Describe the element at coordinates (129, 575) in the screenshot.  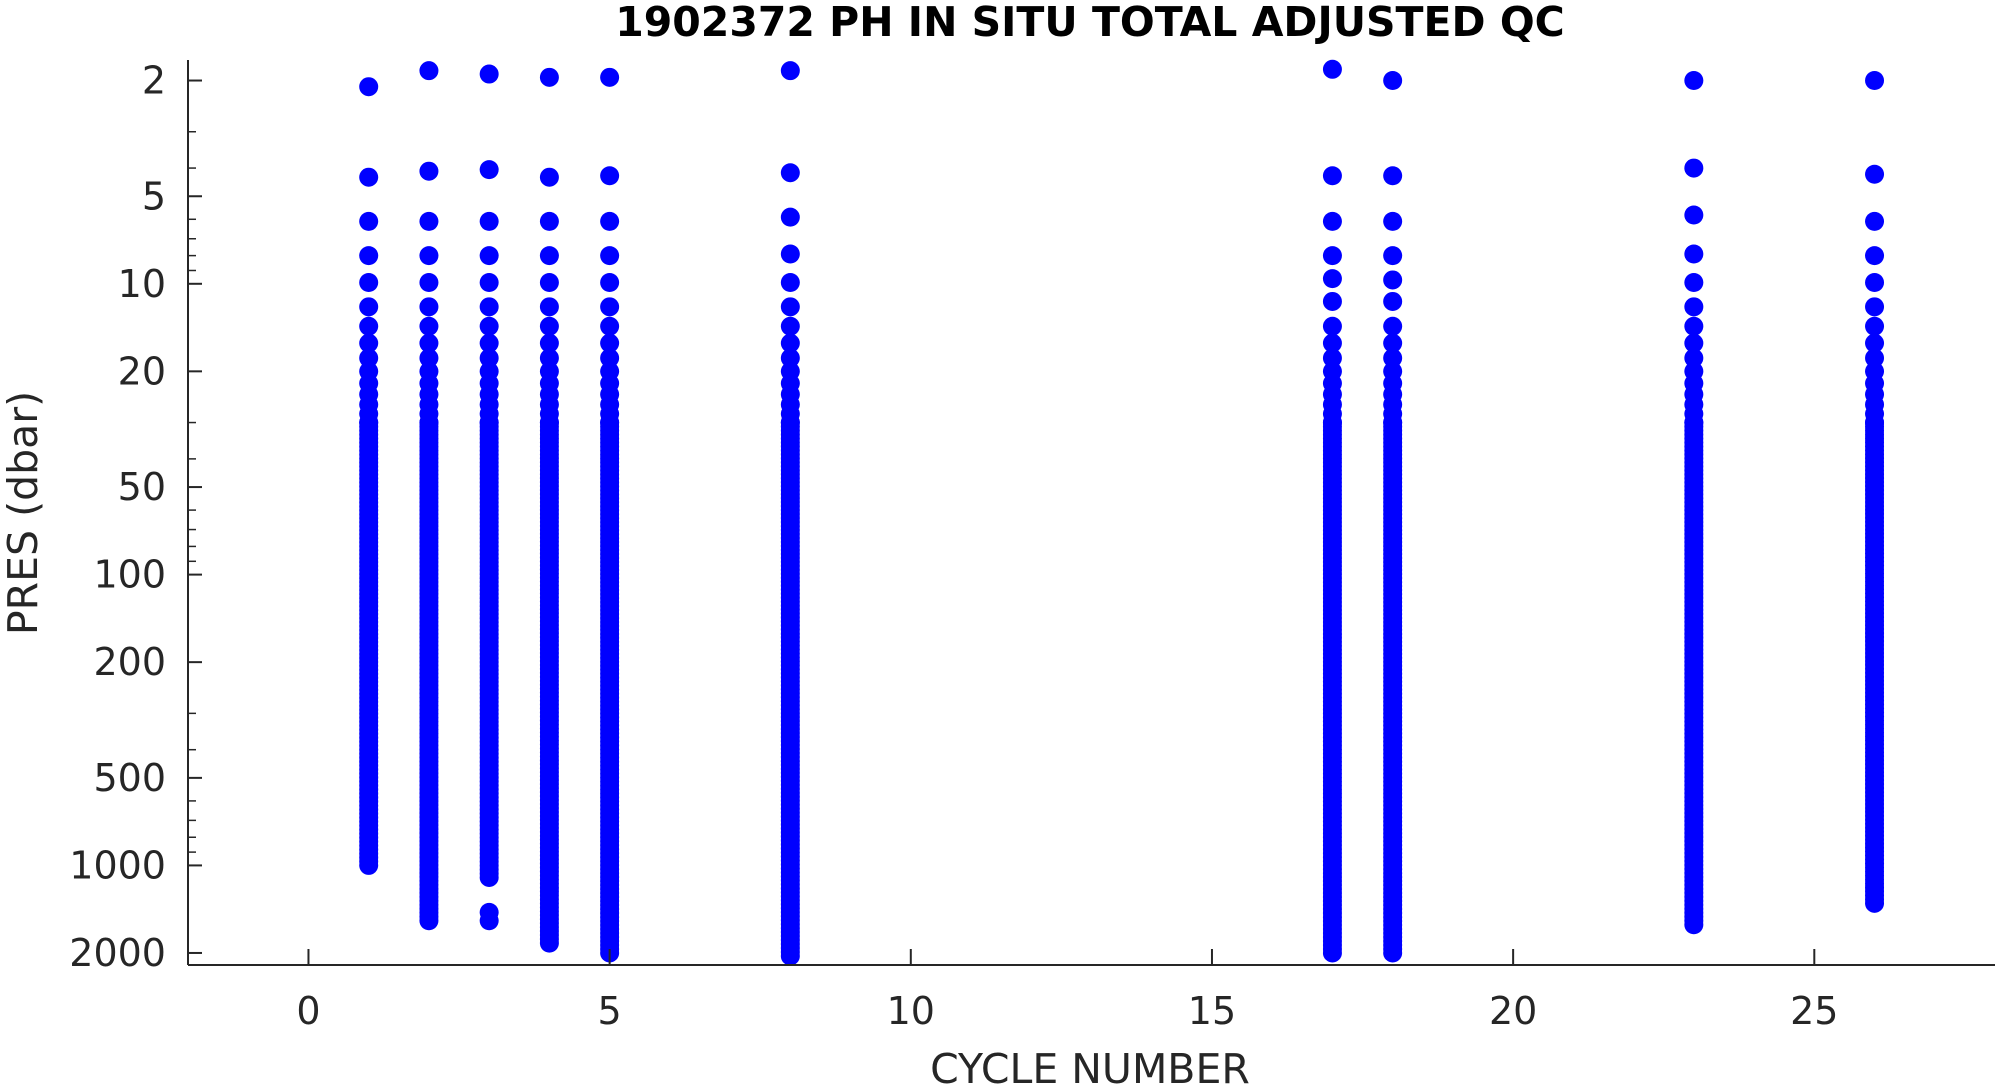
I see `y-tick-label: 100` at that location.